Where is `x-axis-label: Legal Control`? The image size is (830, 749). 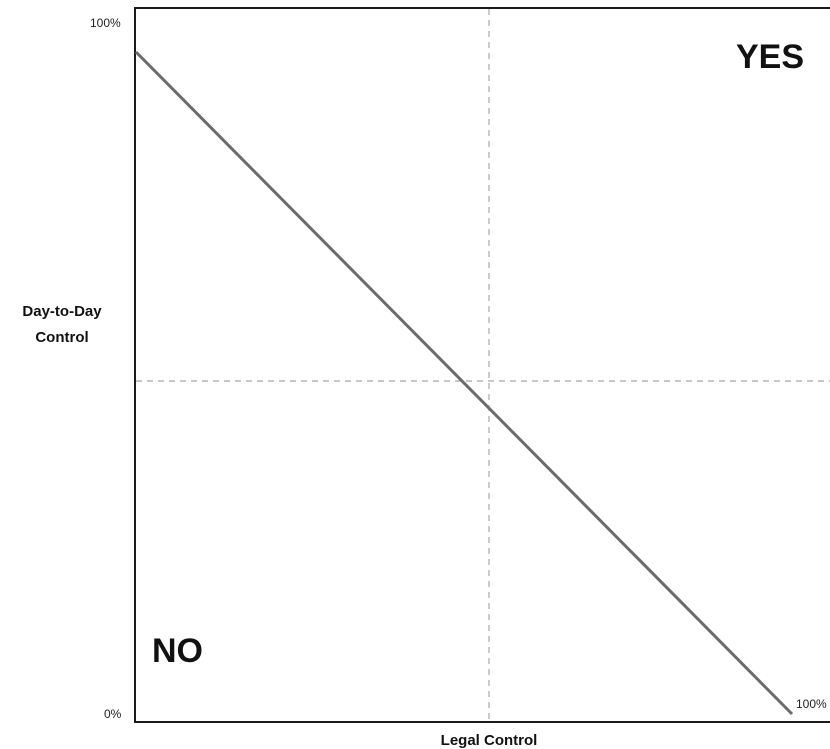 x-axis-label: Legal Control is located at coordinates (489, 740).